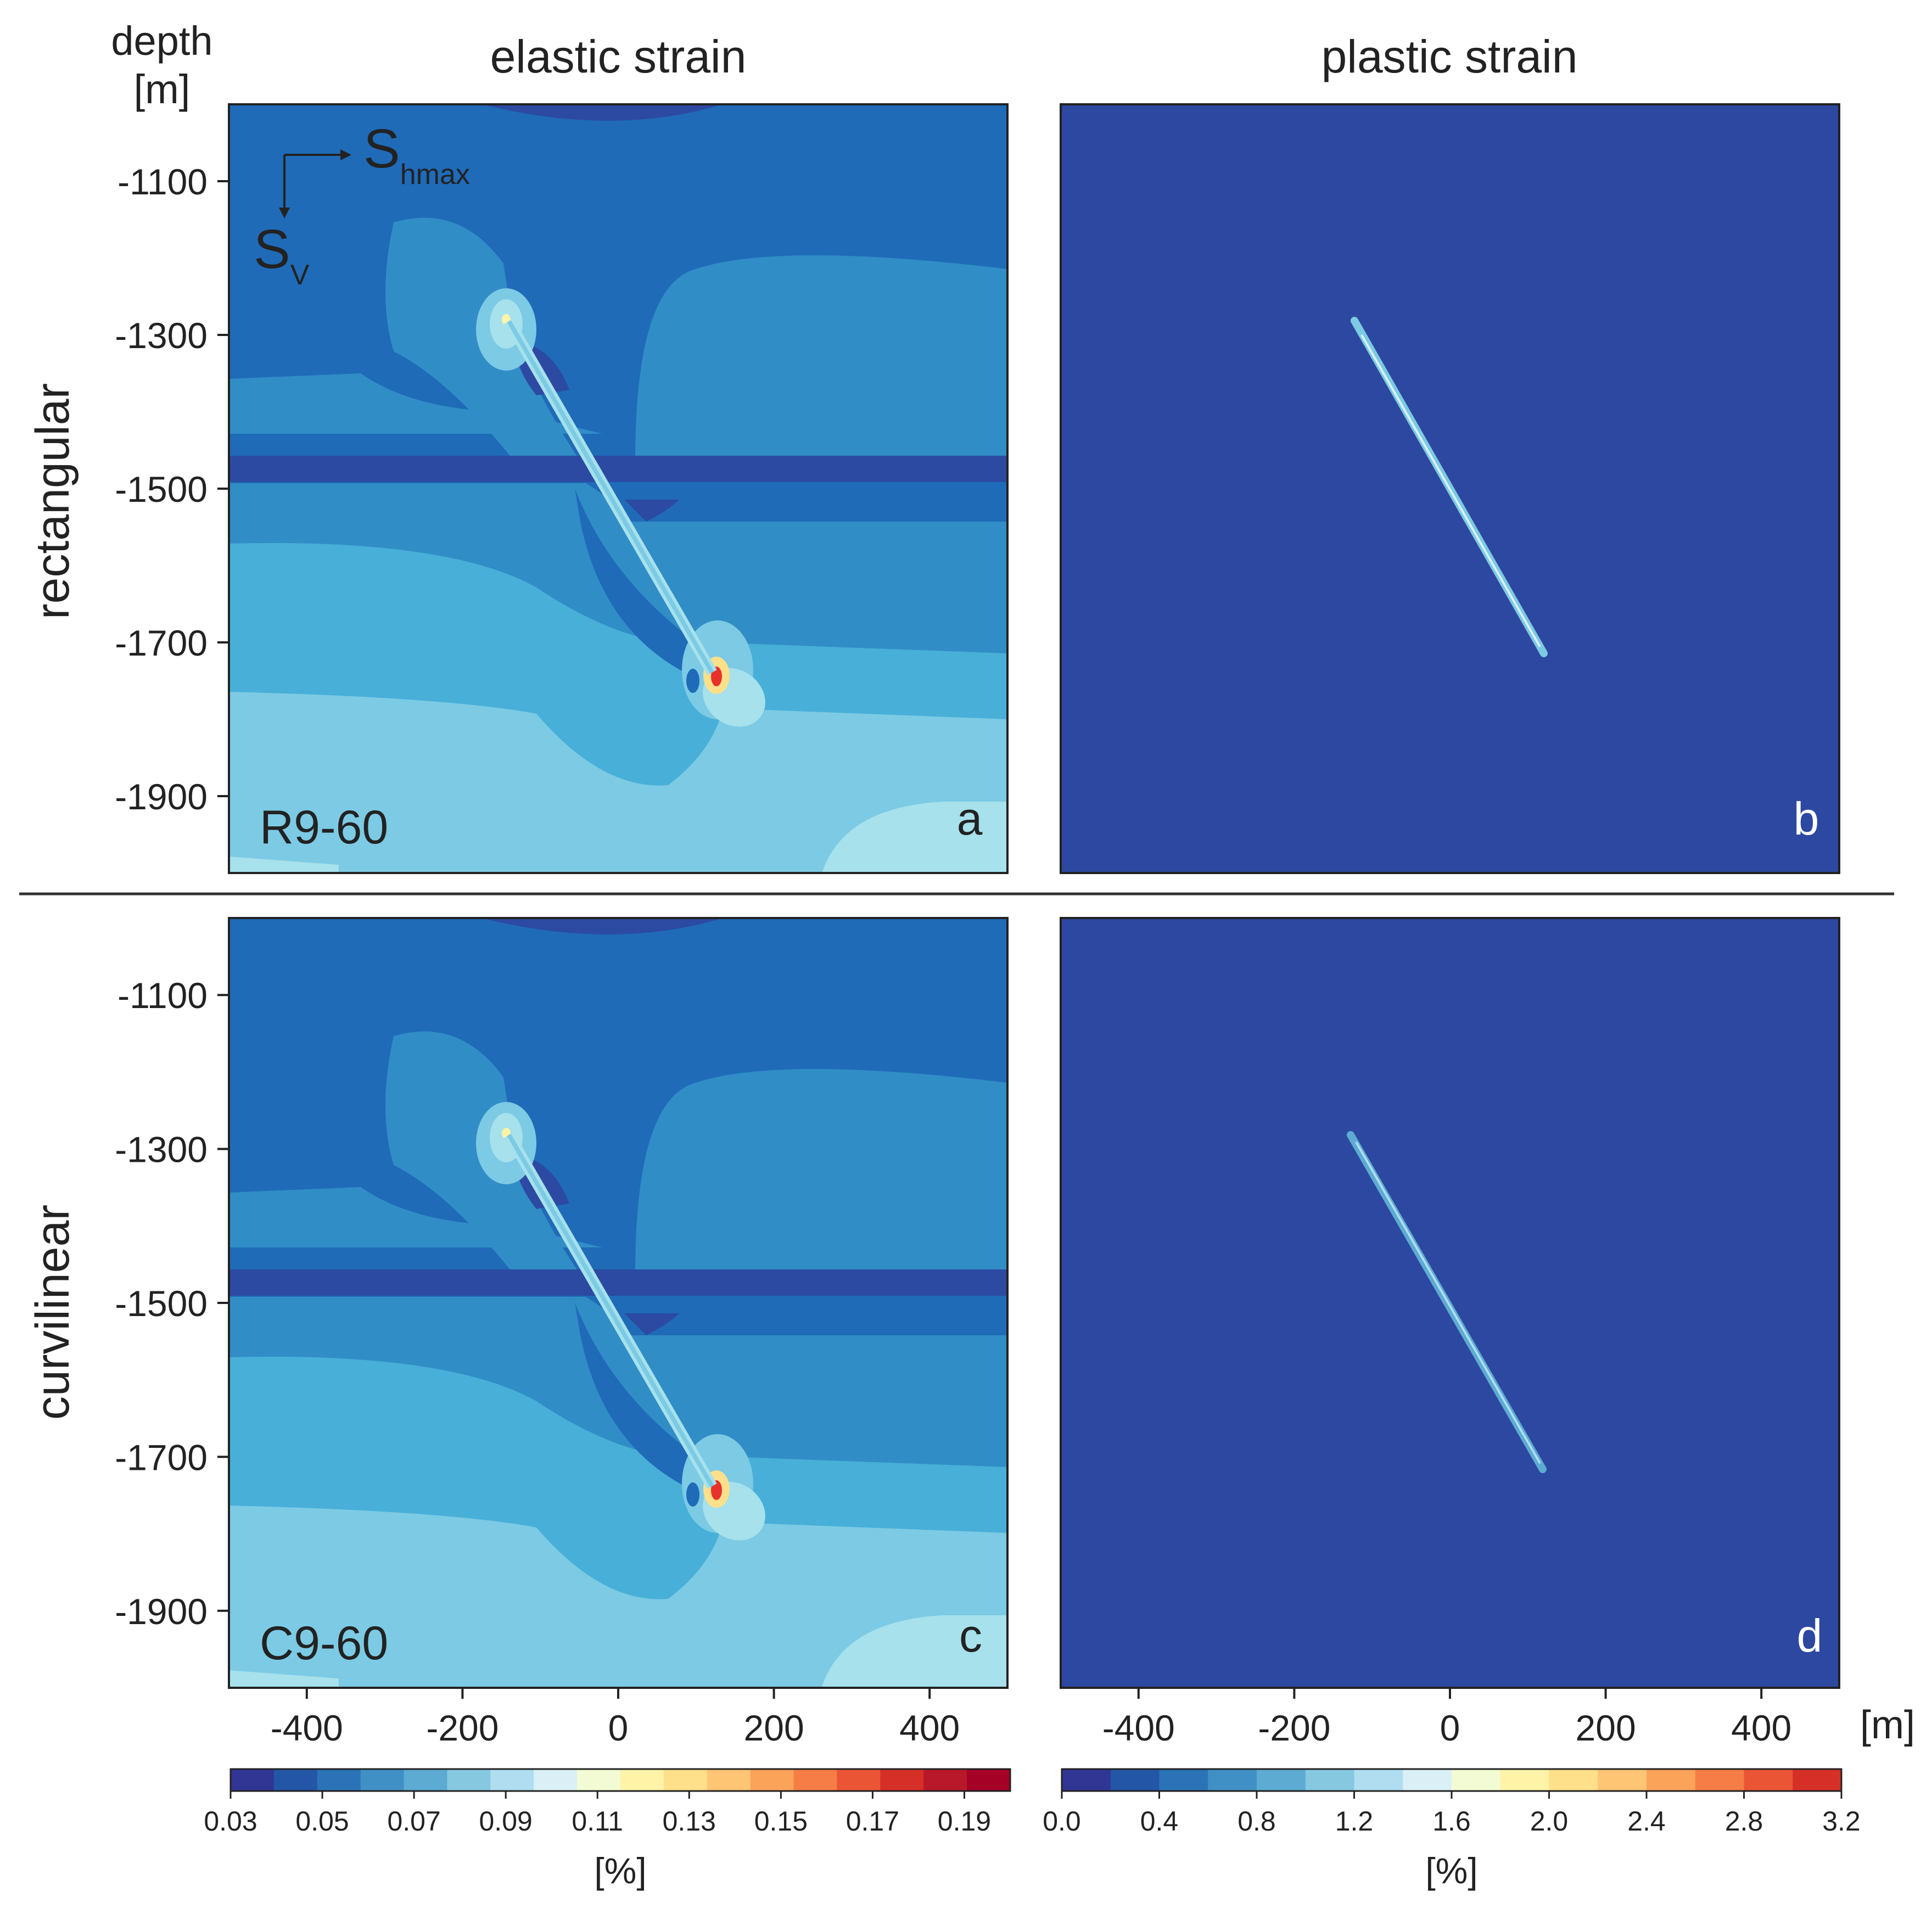 The height and width of the screenshot is (1914, 1932). I want to click on colorbar-tick-label: 0.03, so click(231, 1821).